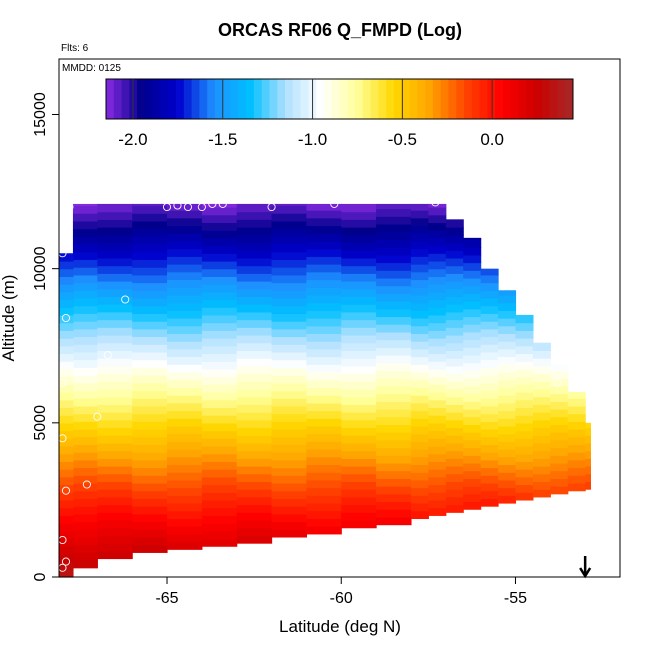 Image resolution: width=650 pixels, height=650 pixels. Describe the element at coordinates (585, 573) in the screenshot. I see `arrow-head` at that location.